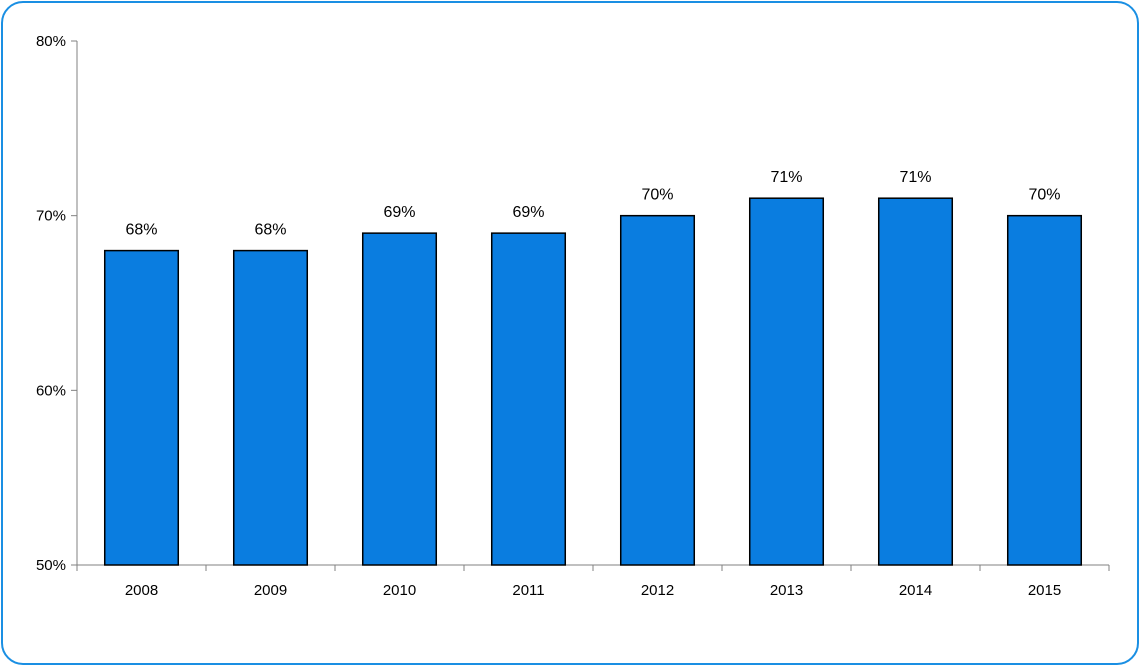 The width and height of the screenshot is (1140, 666). I want to click on bar-2015, so click(1044, 390).